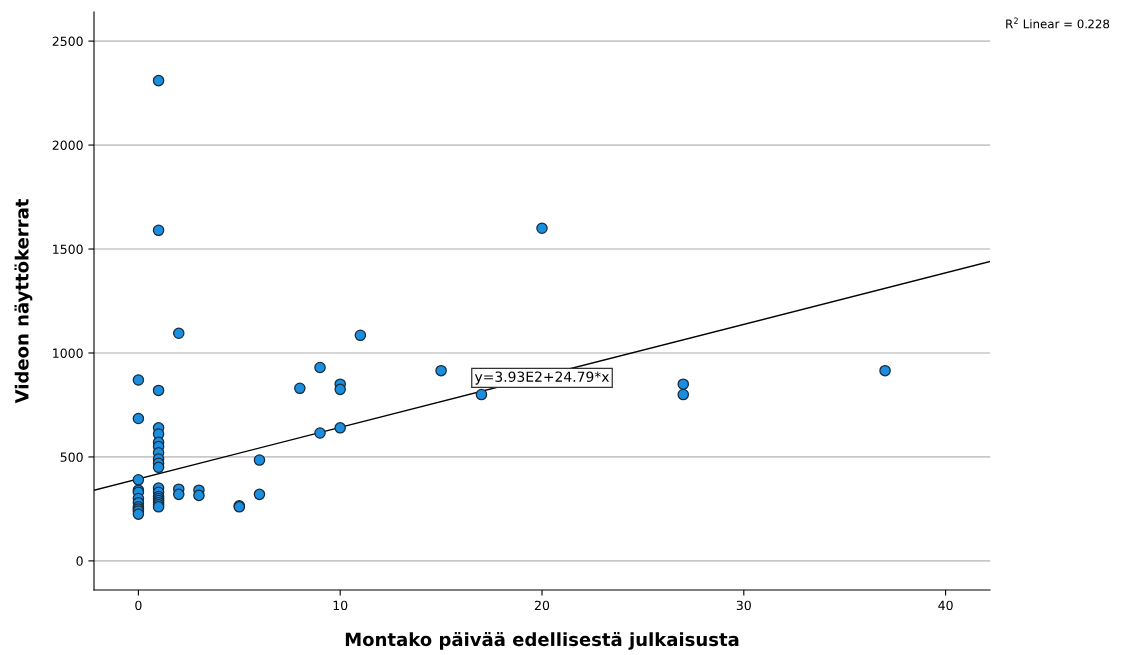 The image size is (1121, 655). I want to click on annotation: y=3.93E2+24.79*x, so click(542, 378).